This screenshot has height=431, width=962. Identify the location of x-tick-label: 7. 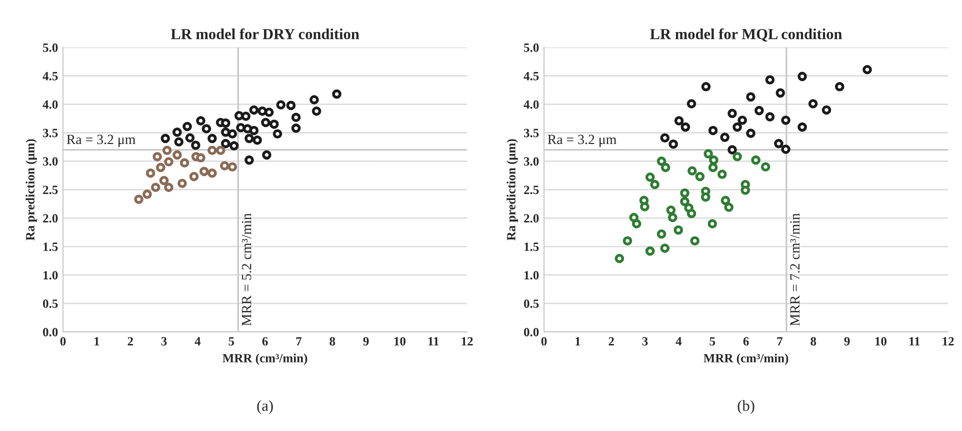
(299, 341).